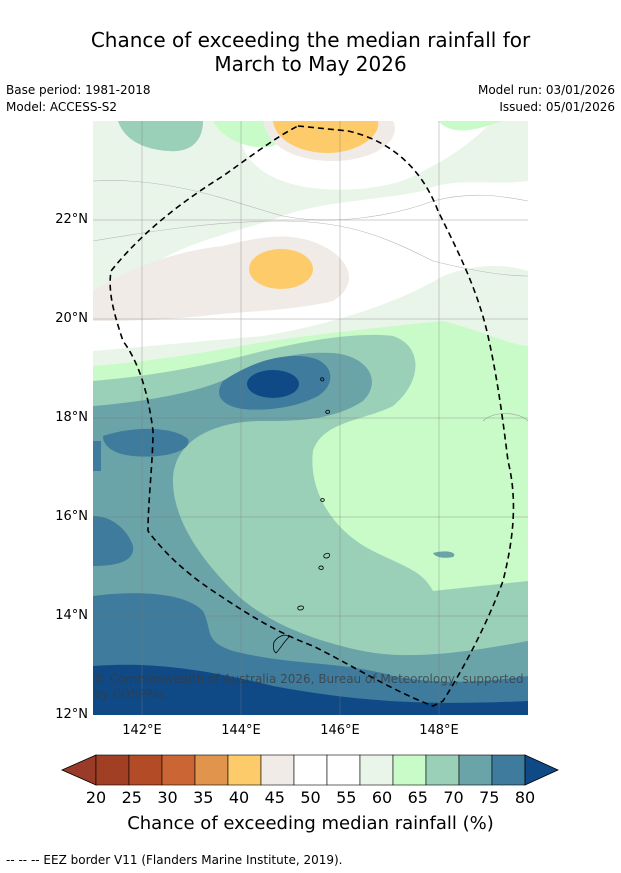 The width and height of the screenshot is (621, 873). What do you see at coordinates (310, 797) in the screenshot?
I see `colorbar-tick-label: 50` at bounding box center [310, 797].